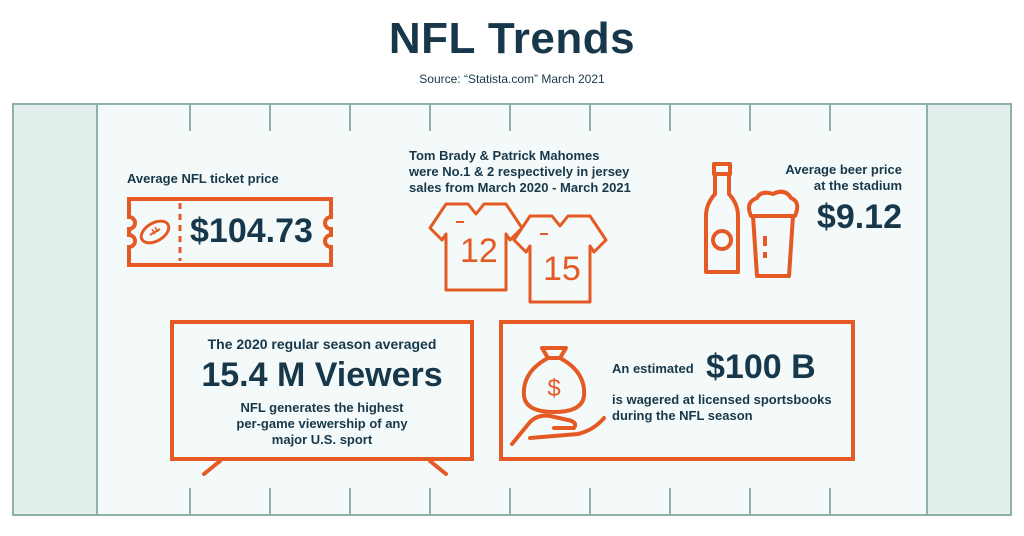  What do you see at coordinates (512, 79) in the screenshot?
I see `source-caption: Source: “Statista.com” March 2021` at bounding box center [512, 79].